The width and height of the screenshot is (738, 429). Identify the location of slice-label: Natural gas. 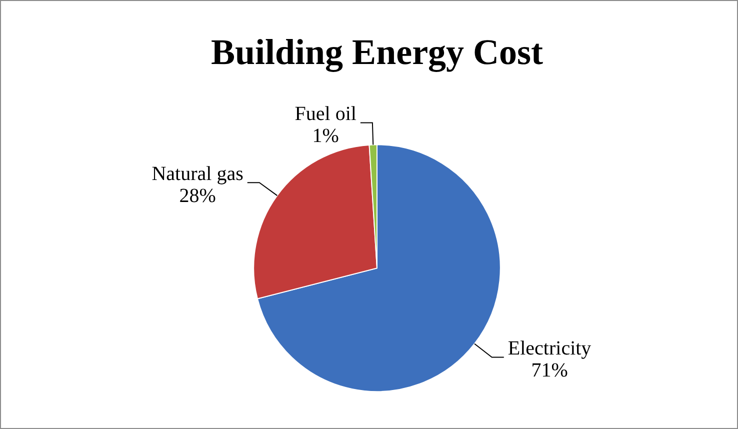
(198, 173).